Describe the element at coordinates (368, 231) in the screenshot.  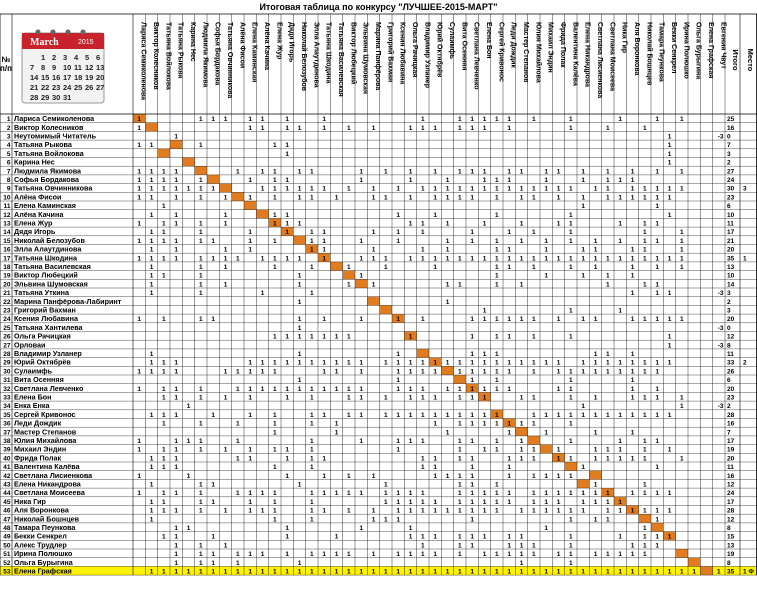
I see `table-row: 14 Дядя Игорь 1 1 1 1 1 1 1 1 1 1 1 1 1 1 1 1 17` at that location.